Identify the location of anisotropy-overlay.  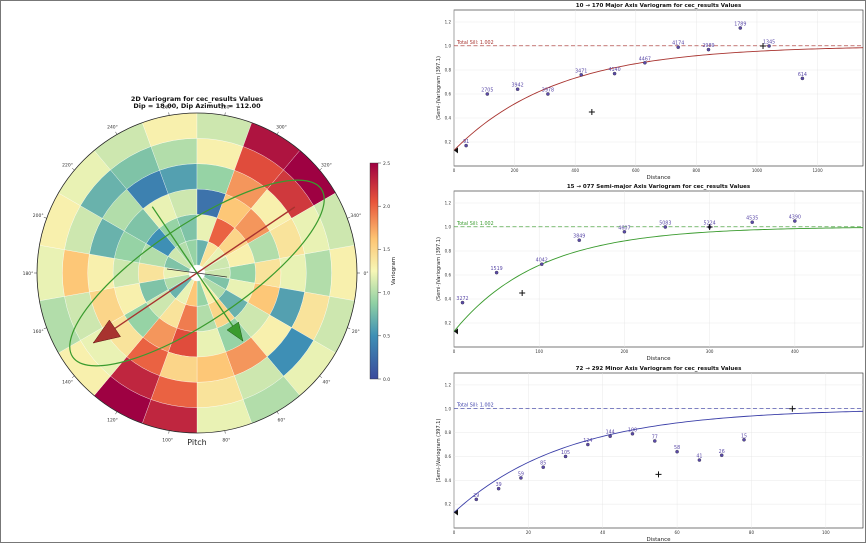
(197, 273).